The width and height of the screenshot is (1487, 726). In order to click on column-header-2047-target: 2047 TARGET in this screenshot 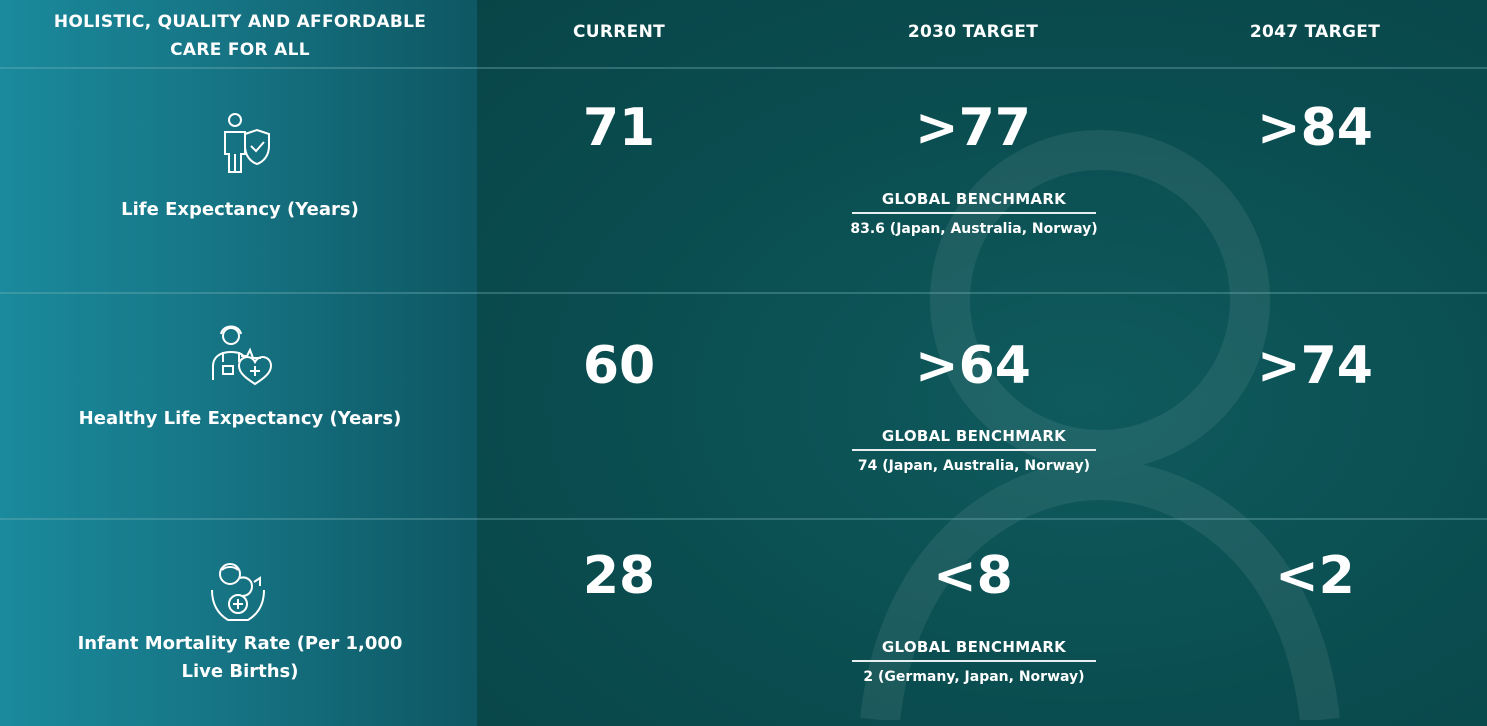, I will do `click(1315, 32)`.